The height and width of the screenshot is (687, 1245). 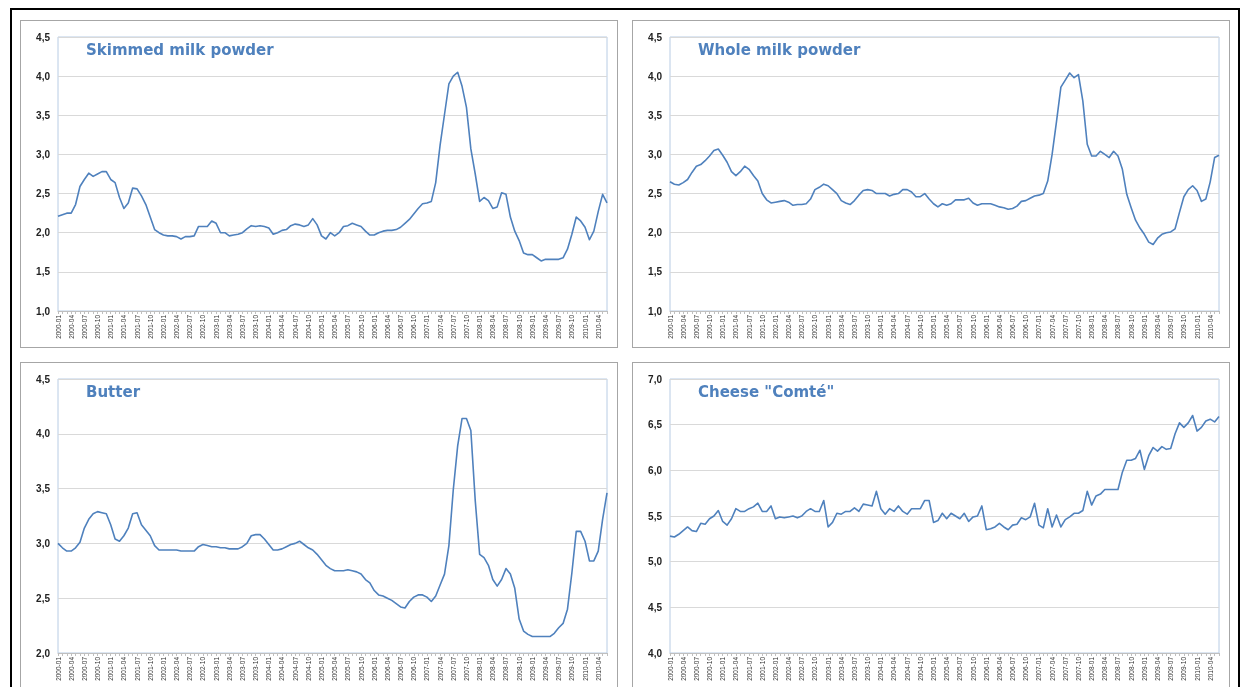 What do you see at coordinates (655, 562) in the screenshot?
I see `y-tick-label: 5,0` at bounding box center [655, 562].